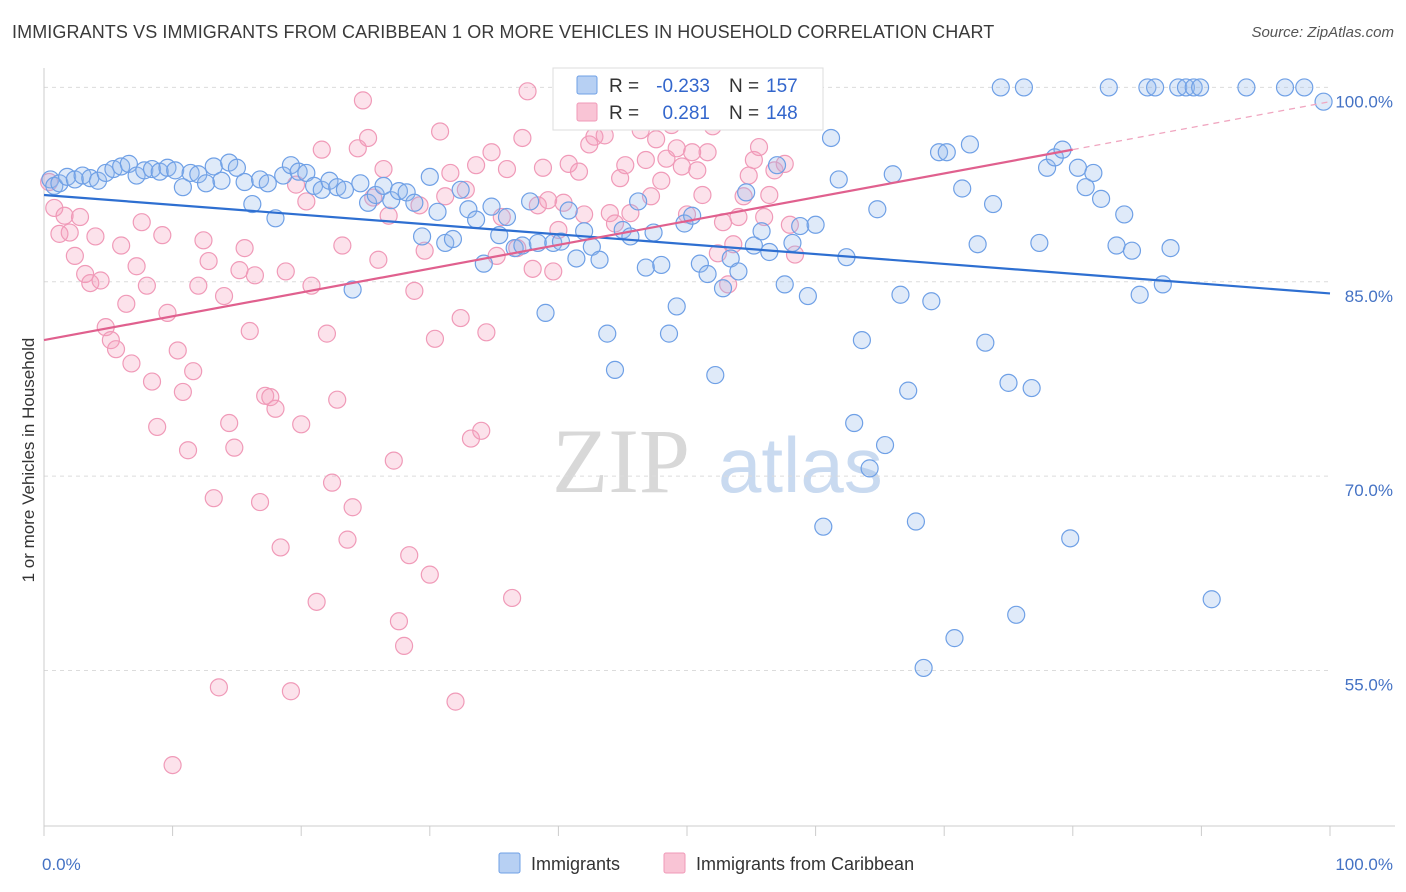 The height and width of the screenshot is (892, 1406). Describe the element at coordinates (744, 113) in the screenshot. I see `stats-n-label-2: N =` at that location.